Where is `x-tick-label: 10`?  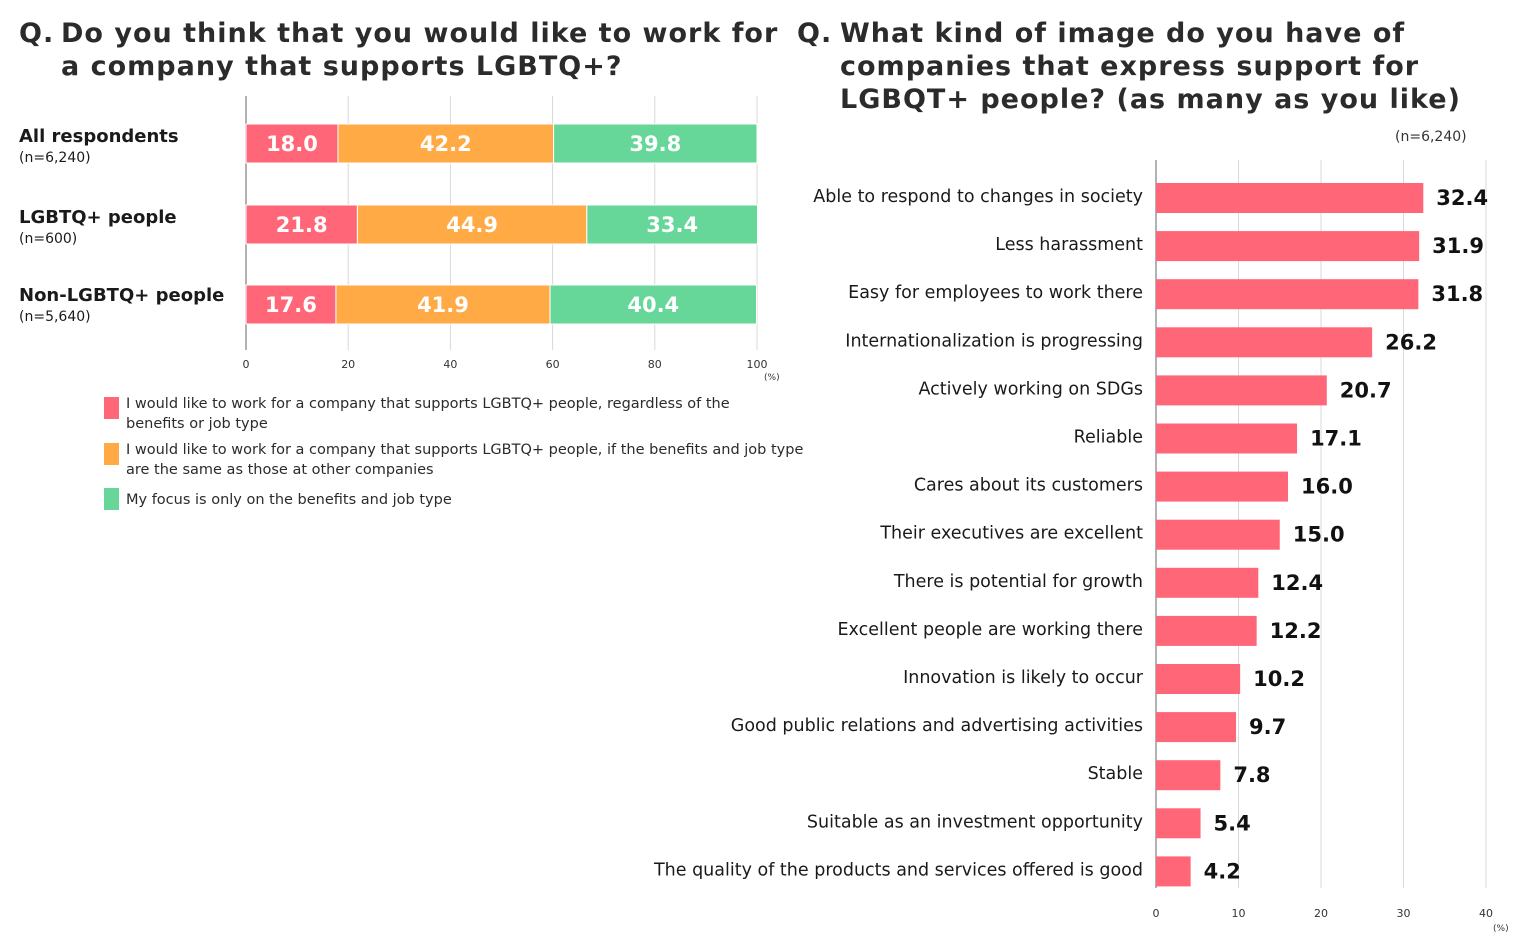
x-tick-label: 10 is located at coordinates (1239, 913).